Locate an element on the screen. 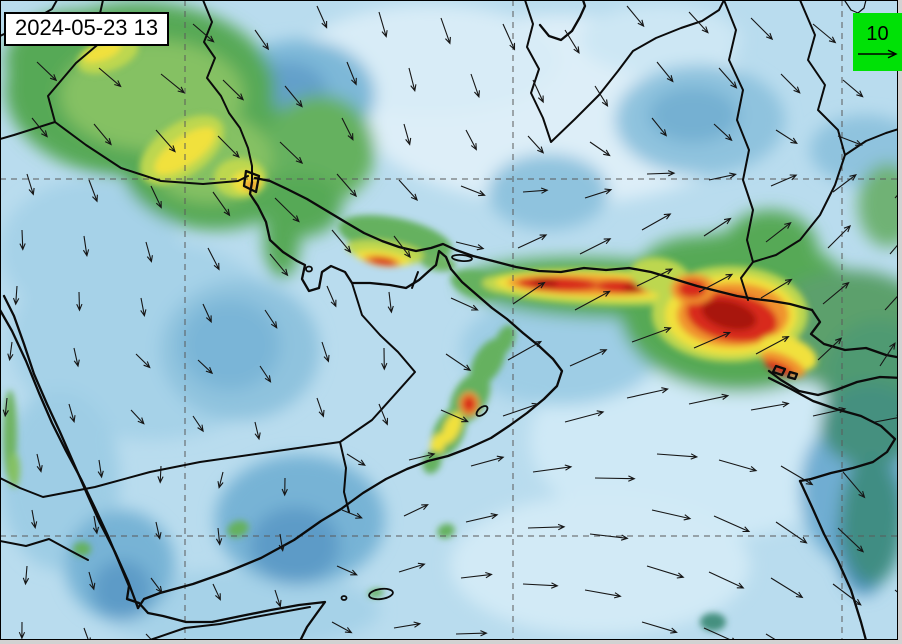  legend-wind-arrow-icon is located at coordinates (877, 54).